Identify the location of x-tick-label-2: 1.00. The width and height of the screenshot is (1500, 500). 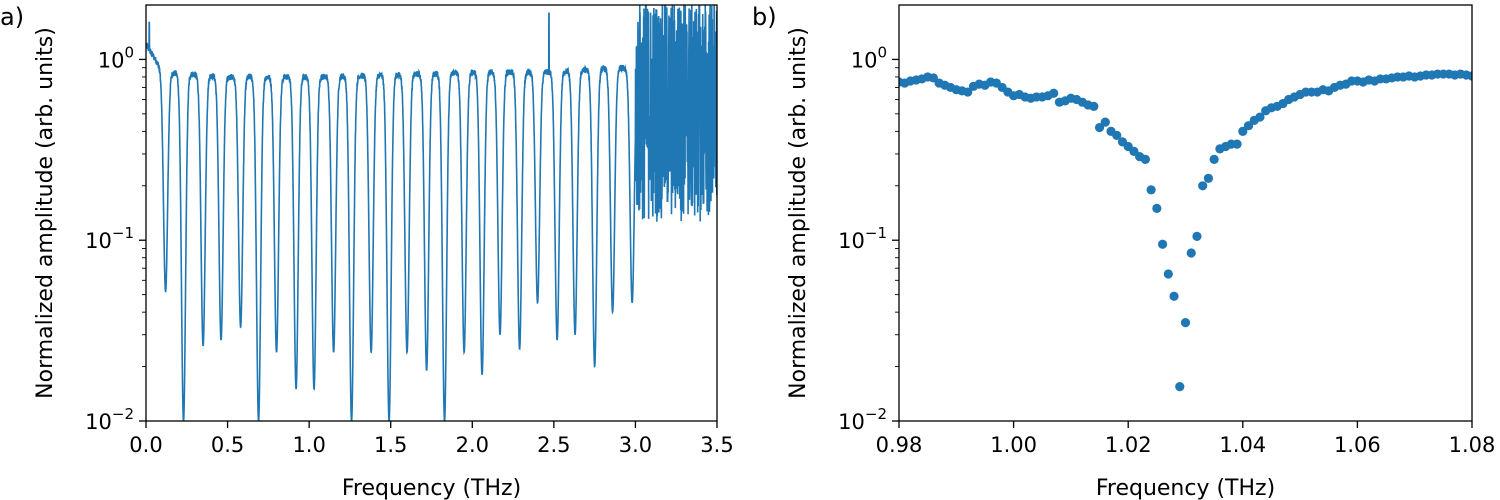
(1013, 445).